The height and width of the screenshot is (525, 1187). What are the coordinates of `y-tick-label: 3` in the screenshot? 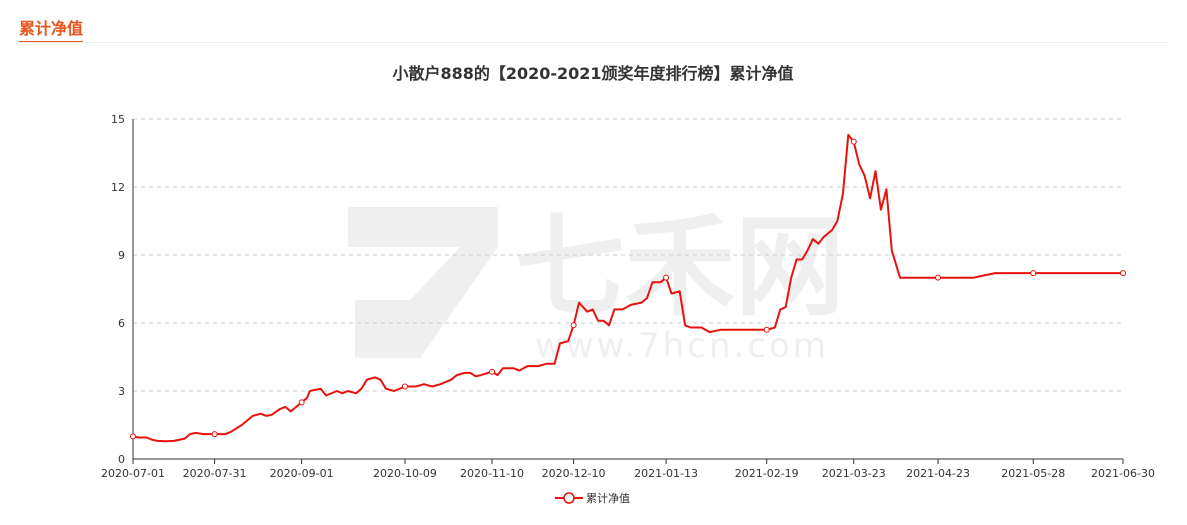 It's located at (121, 391).